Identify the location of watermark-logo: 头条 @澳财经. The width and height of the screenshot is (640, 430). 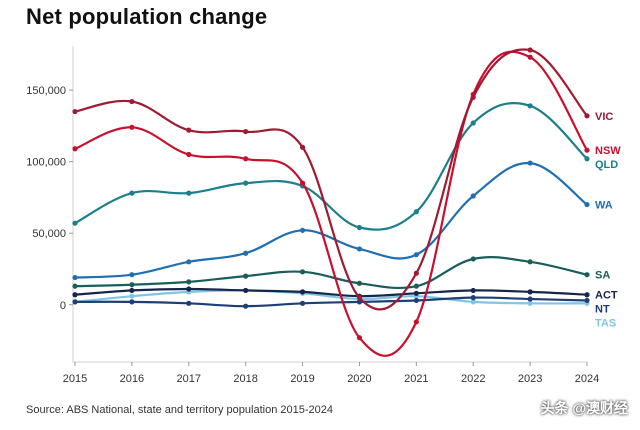
(584, 408).